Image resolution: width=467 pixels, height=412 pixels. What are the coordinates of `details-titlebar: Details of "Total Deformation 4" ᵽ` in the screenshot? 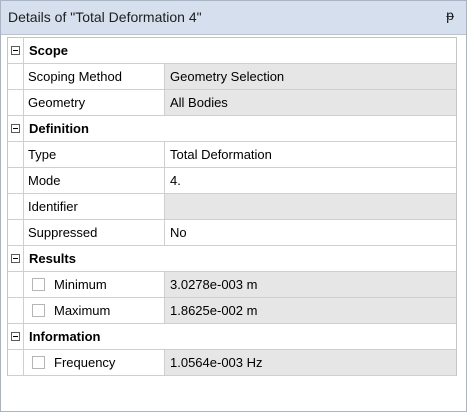 It's located at (233, 18).